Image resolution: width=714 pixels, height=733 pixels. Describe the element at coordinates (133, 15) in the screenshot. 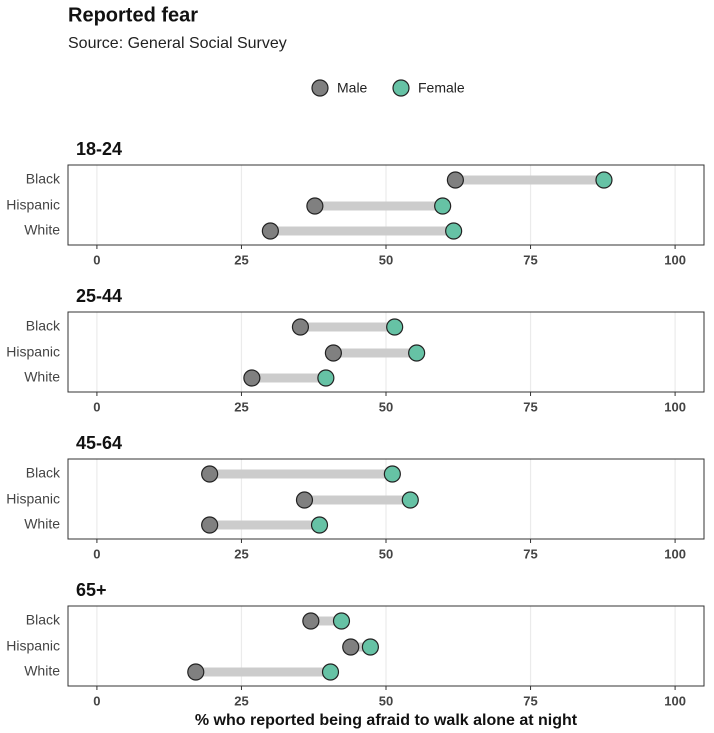

I see `chart-title: Reported fear` at that location.